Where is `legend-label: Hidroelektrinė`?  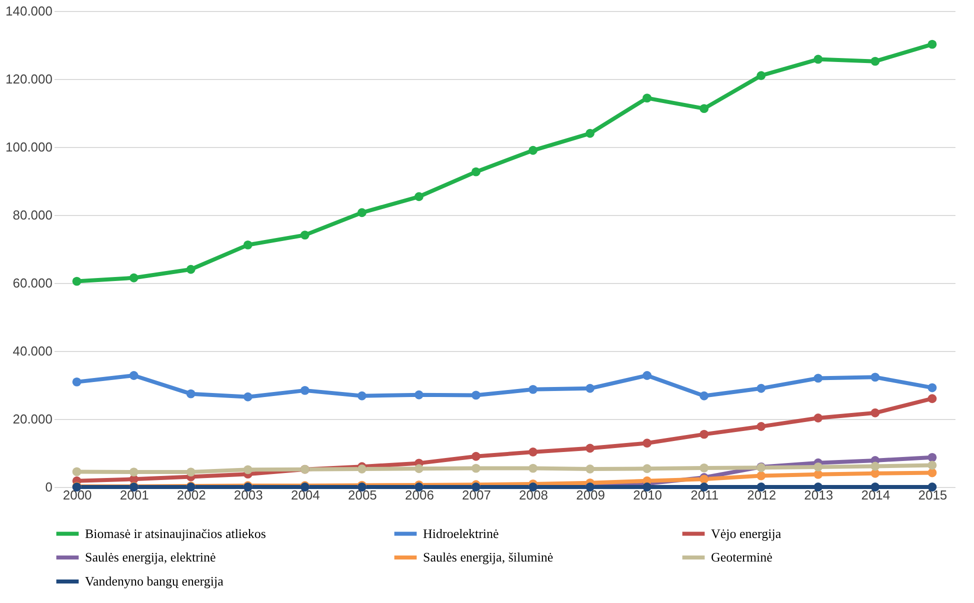
legend-label: Hidroelektrinė is located at coordinates (461, 533).